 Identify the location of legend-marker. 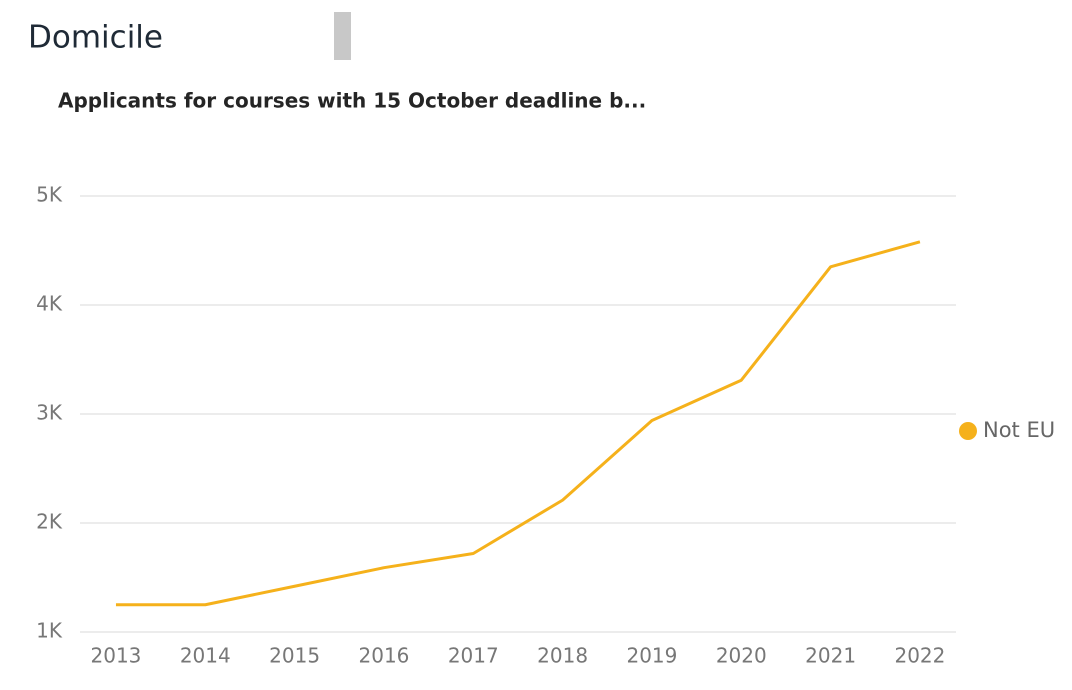
(968, 431).